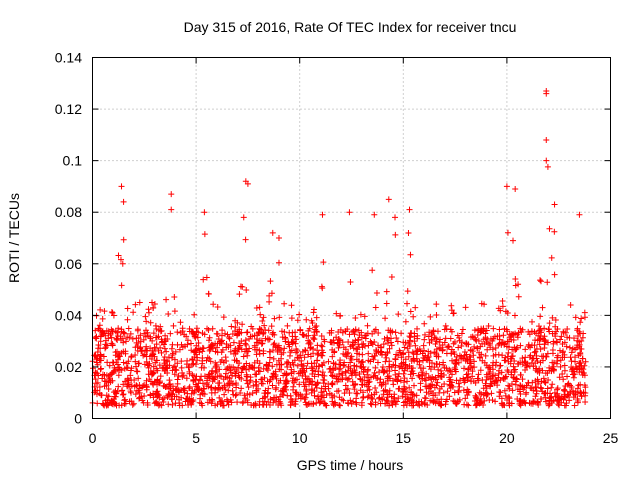 This screenshot has width=640, height=480. What do you see at coordinates (68, 264) in the screenshot?
I see `y-tick-label: 0.06` at bounding box center [68, 264].